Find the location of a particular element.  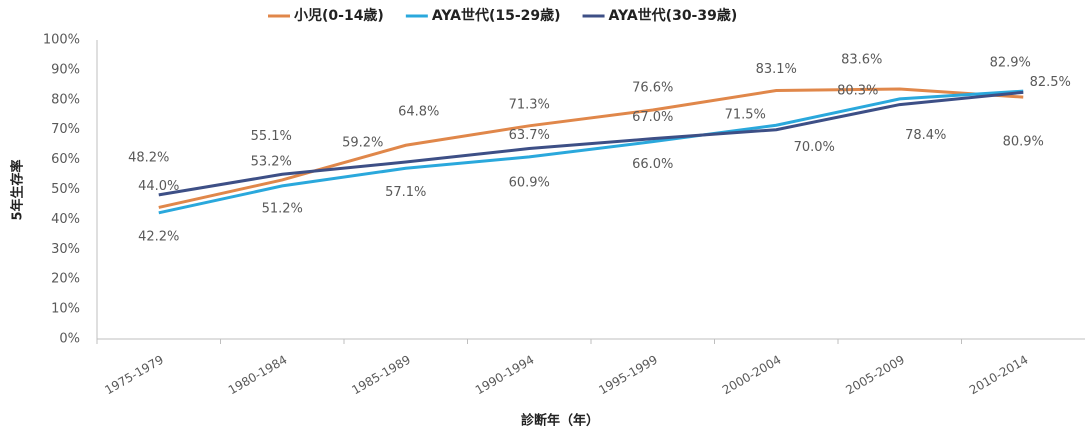

x-tick-label: 1990-1994 is located at coordinates (505, 375).